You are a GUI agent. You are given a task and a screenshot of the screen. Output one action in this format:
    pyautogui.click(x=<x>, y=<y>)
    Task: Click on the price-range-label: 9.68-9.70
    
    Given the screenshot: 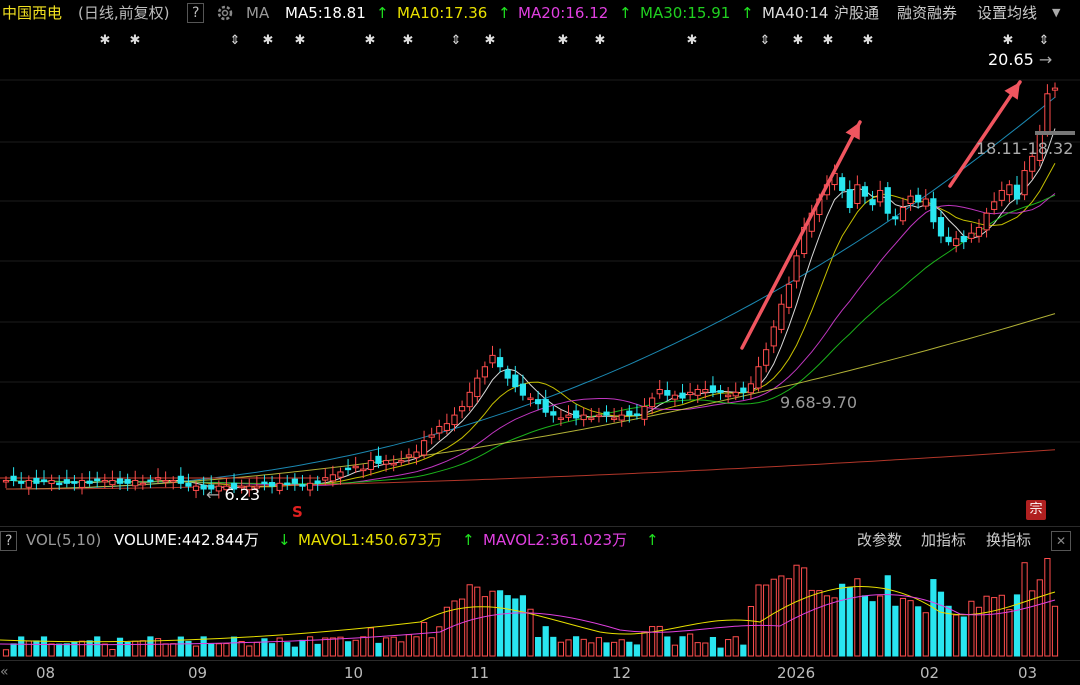 What is the action you would take?
    pyautogui.click(x=819, y=402)
    